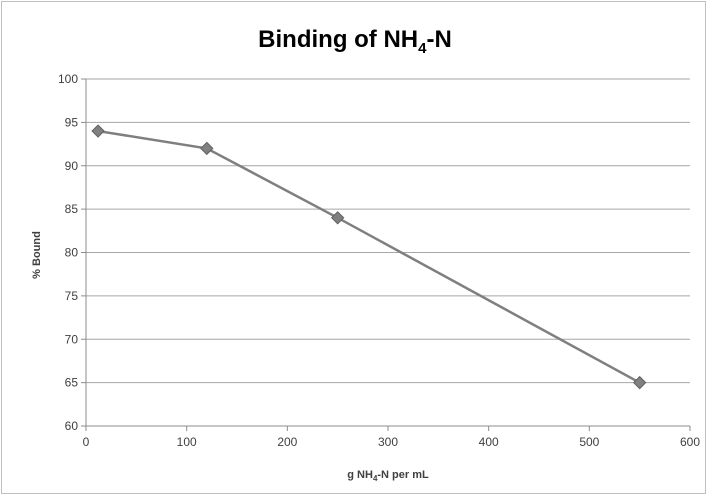 The width and height of the screenshot is (709, 497). Describe the element at coordinates (589, 442) in the screenshot. I see `x-tick-label: 500` at that location.